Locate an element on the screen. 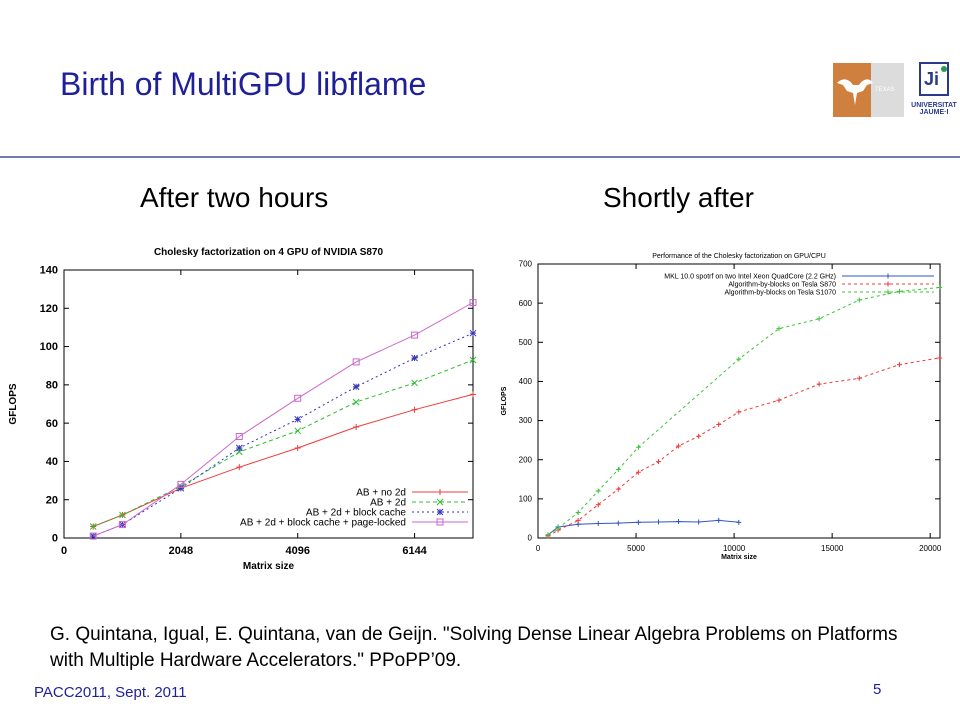 The height and width of the screenshot is (720, 960). y-tick-label: 200 is located at coordinates (526, 459).